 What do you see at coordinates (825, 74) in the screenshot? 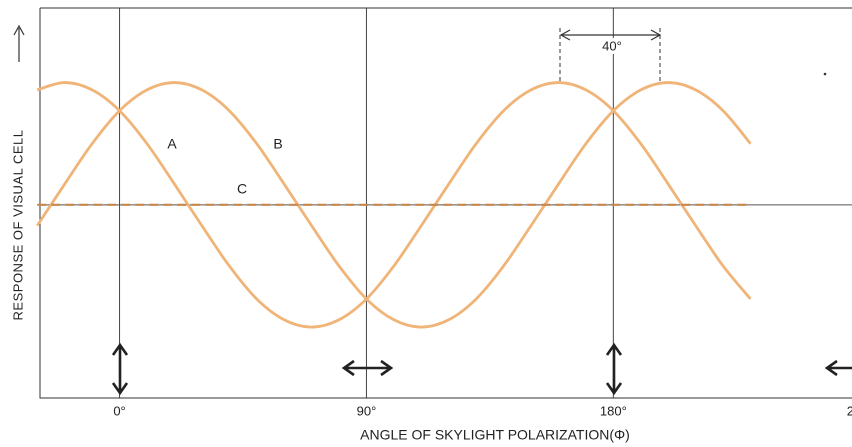
I see `dot` at bounding box center [825, 74].